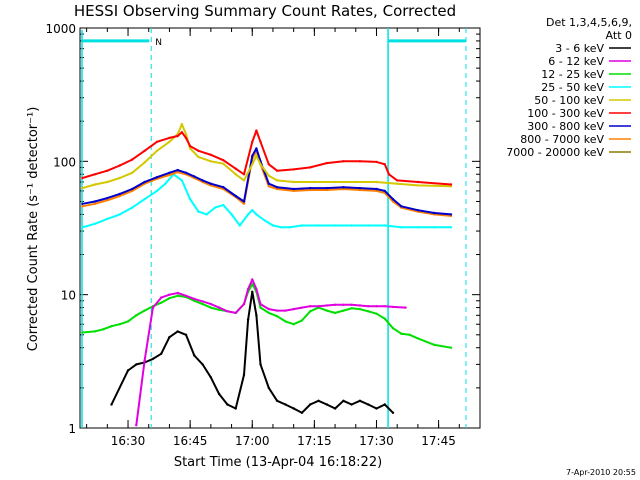  What do you see at coordinates (33, 229) in the screenshot?
I see `y-axis-label: Corrected Count Rate (s⁻¹ detector⁻¹)` at bounding box center [33, 229].